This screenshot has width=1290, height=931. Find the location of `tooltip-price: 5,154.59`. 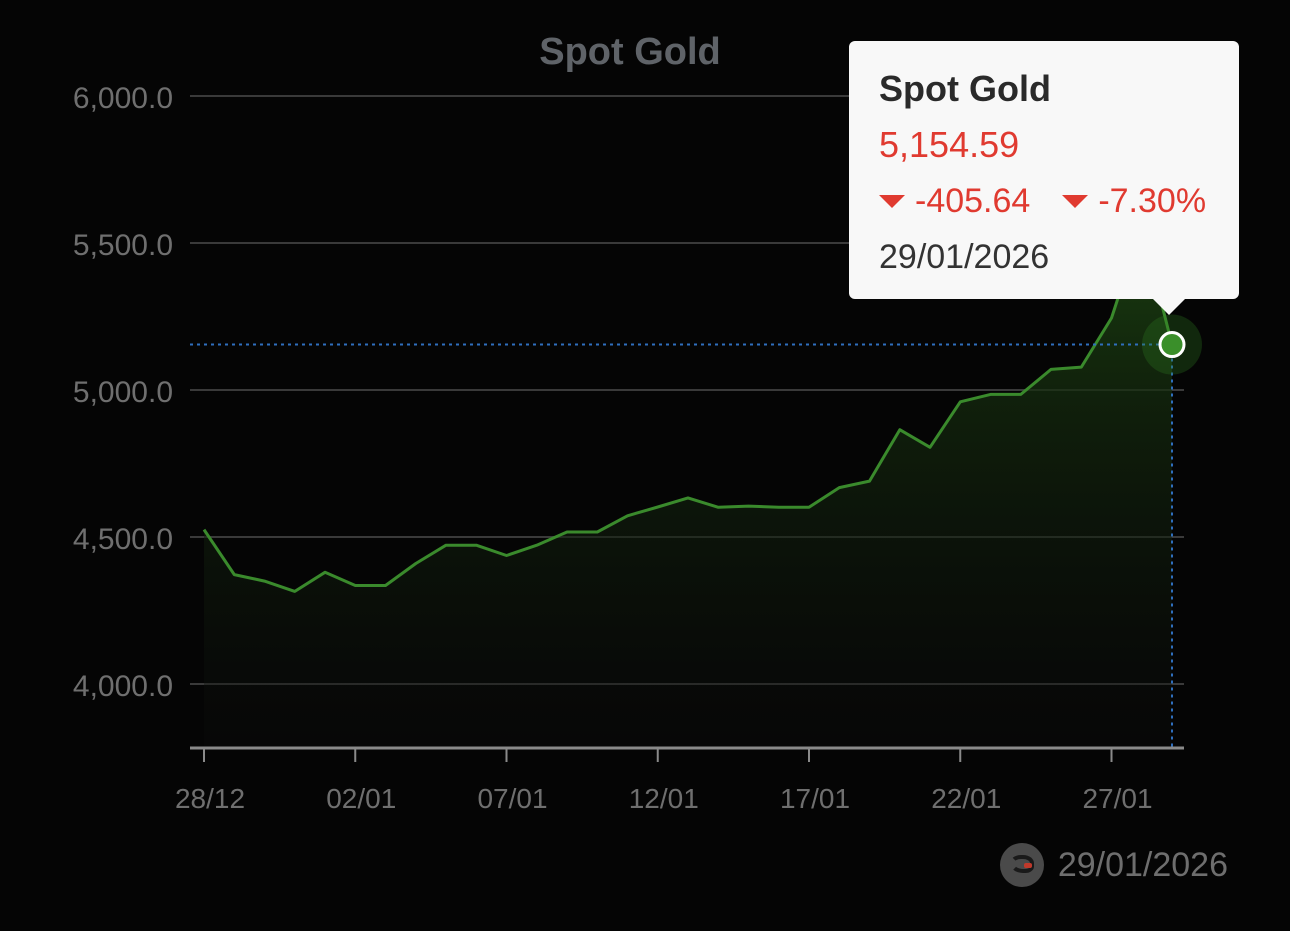

tooltip-price: 5,154.59 is located at coordinates (949, 144).